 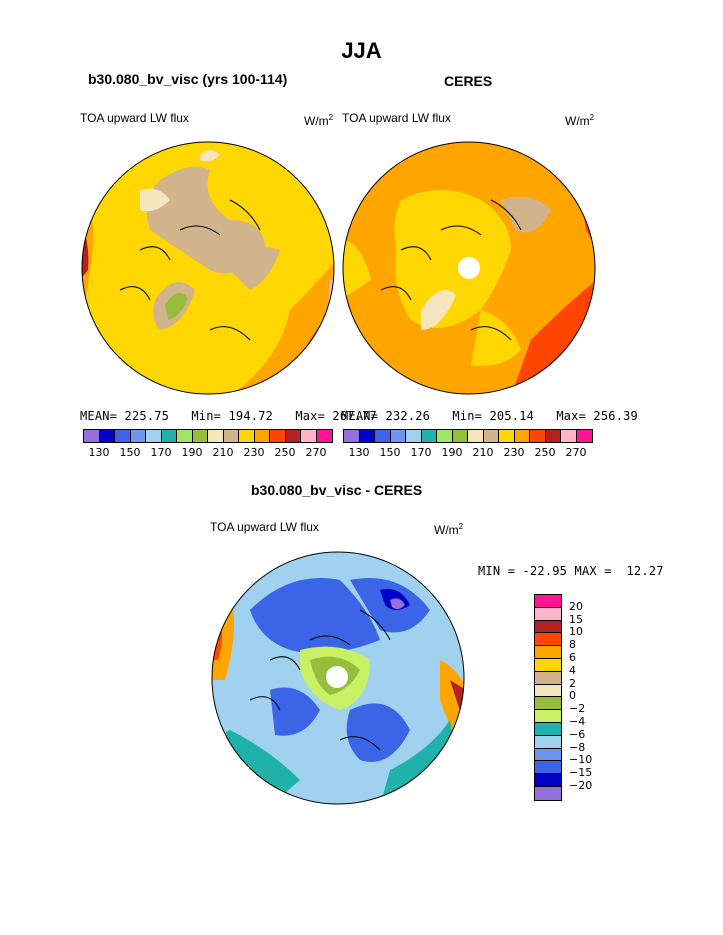 What do you see at coordinates (572, 696) in the screenshot?
I see `colorbar-tick-label: 0` at bounding box center [572, 696].